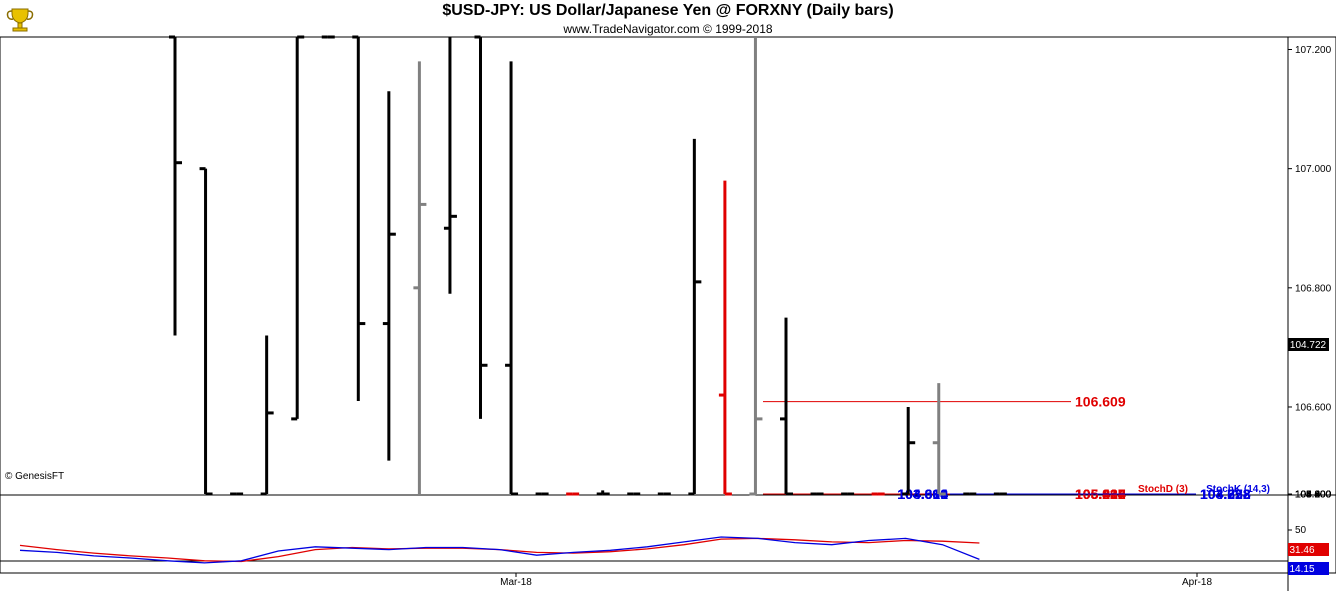 The image size is (1336, 591). What do you see at coordinates (668, 29) in the screenshot?
I see `chart-subtitle: www.TradeNavigator.com © 1999-2018` at bounding box center [668, 29].